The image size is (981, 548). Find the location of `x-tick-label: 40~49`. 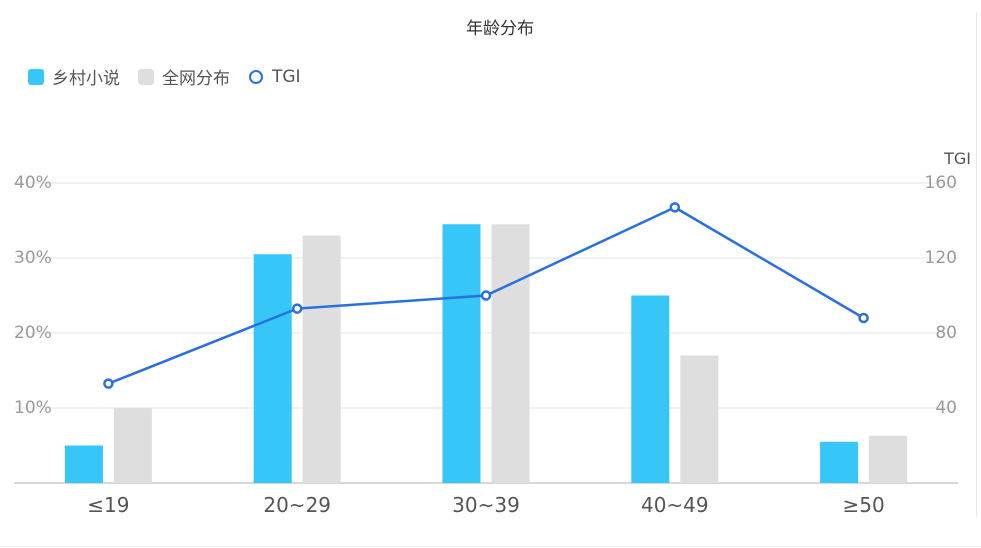

x-tick-label: 40~49 is located at coordinates (675, 505).